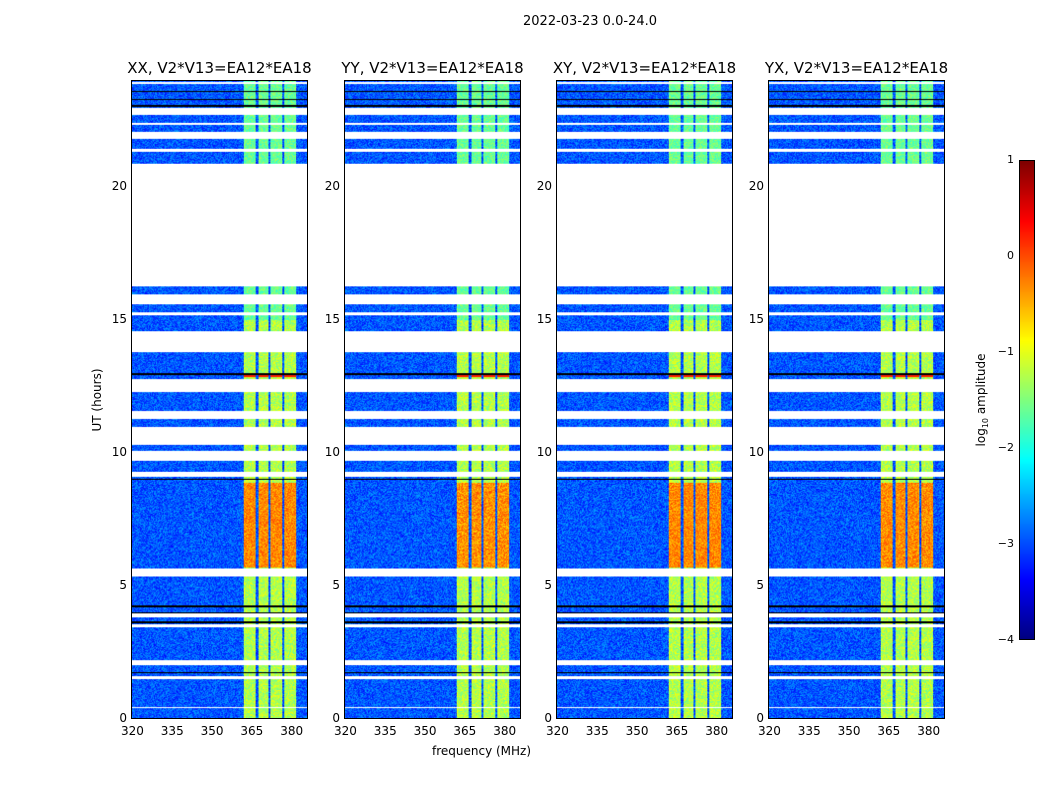 The image size is (1050, 800). Describe the element at coordinates (590, 21) in the screenshot. I see `figure-title: 2022-03-23 0.0-24.0` at that location.